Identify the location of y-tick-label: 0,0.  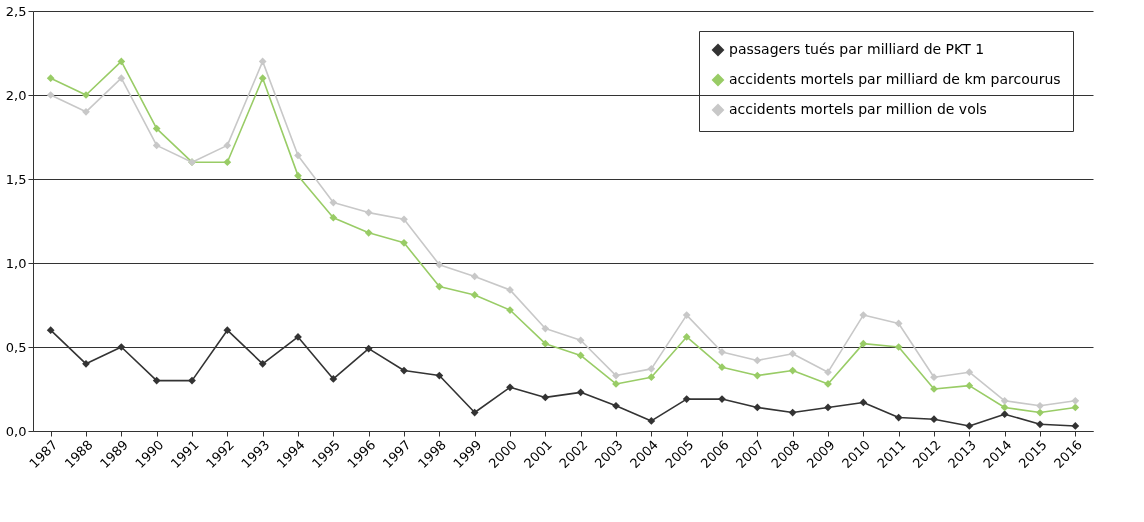
(16, 431).